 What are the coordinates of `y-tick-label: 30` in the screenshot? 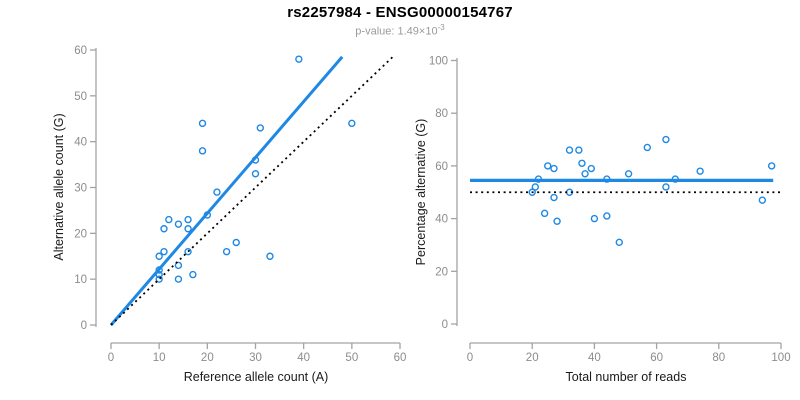 It's located at (80, 189).